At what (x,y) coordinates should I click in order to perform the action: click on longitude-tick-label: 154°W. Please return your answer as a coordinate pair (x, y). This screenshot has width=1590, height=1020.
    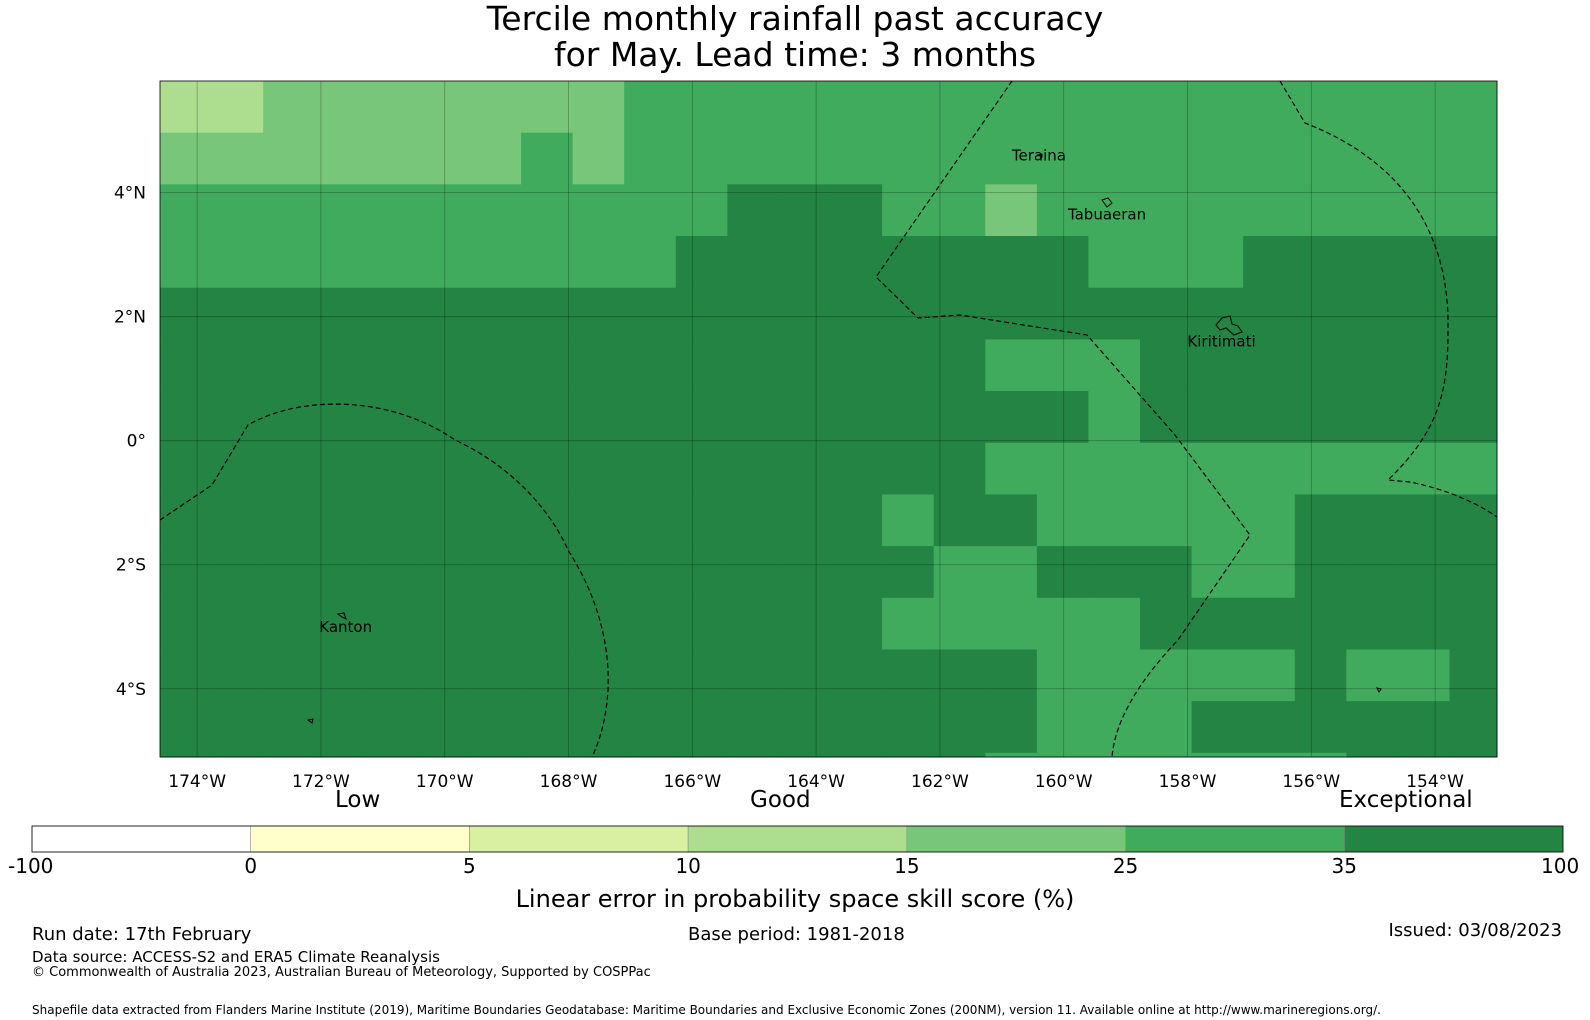
    Looking at the image, I should click on (1435, 782).